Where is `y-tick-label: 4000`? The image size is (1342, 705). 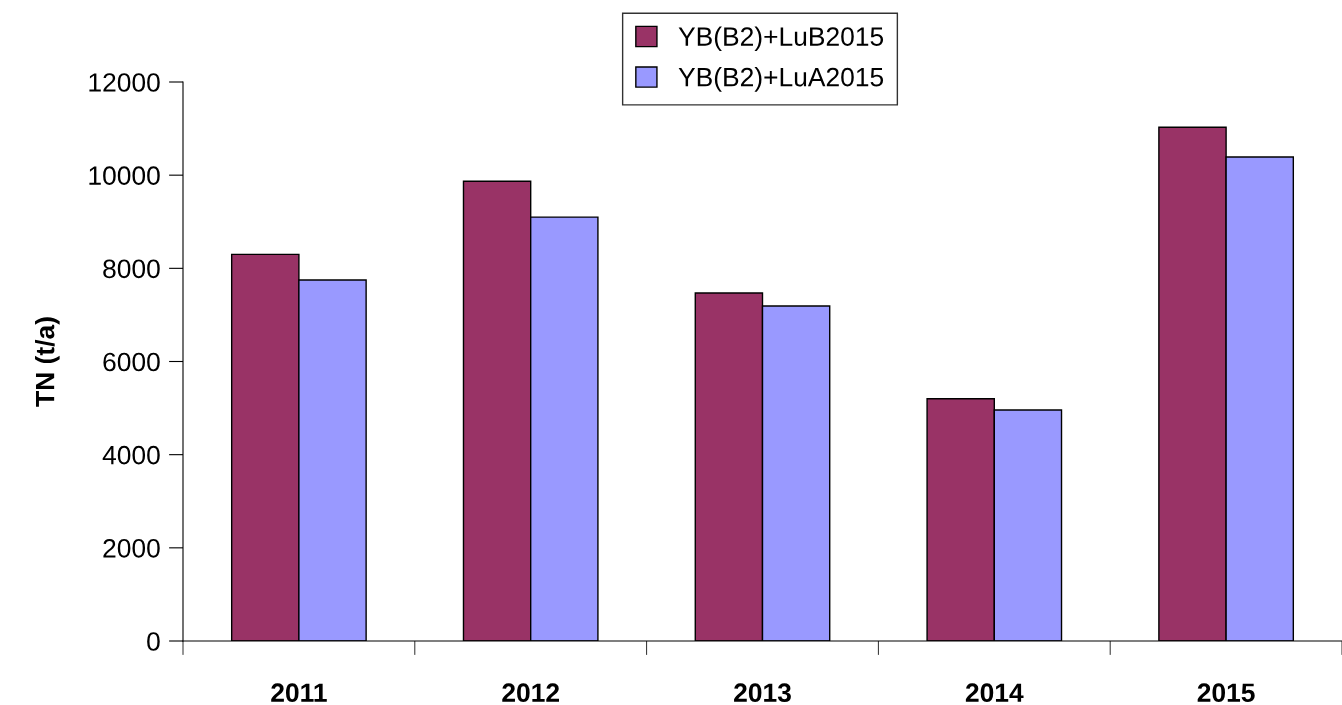 y-tick-label: 4000 is located at coordinates (131, 455).